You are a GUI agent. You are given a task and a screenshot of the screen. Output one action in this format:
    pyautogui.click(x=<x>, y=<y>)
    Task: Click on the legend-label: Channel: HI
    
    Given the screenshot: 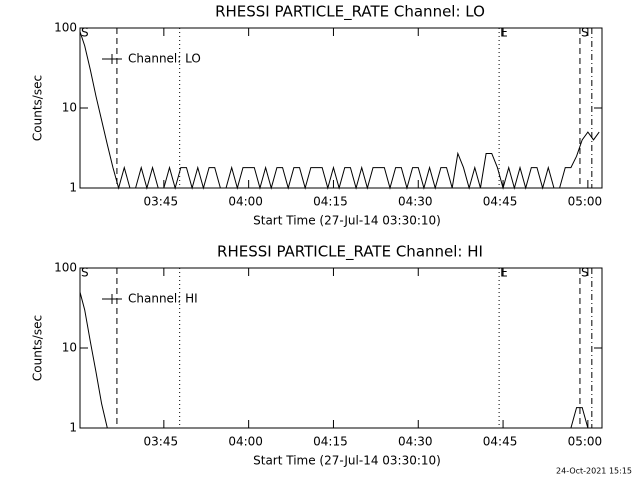 What is the action you would take?
    pyautogui.click(x=163, y=299)
    